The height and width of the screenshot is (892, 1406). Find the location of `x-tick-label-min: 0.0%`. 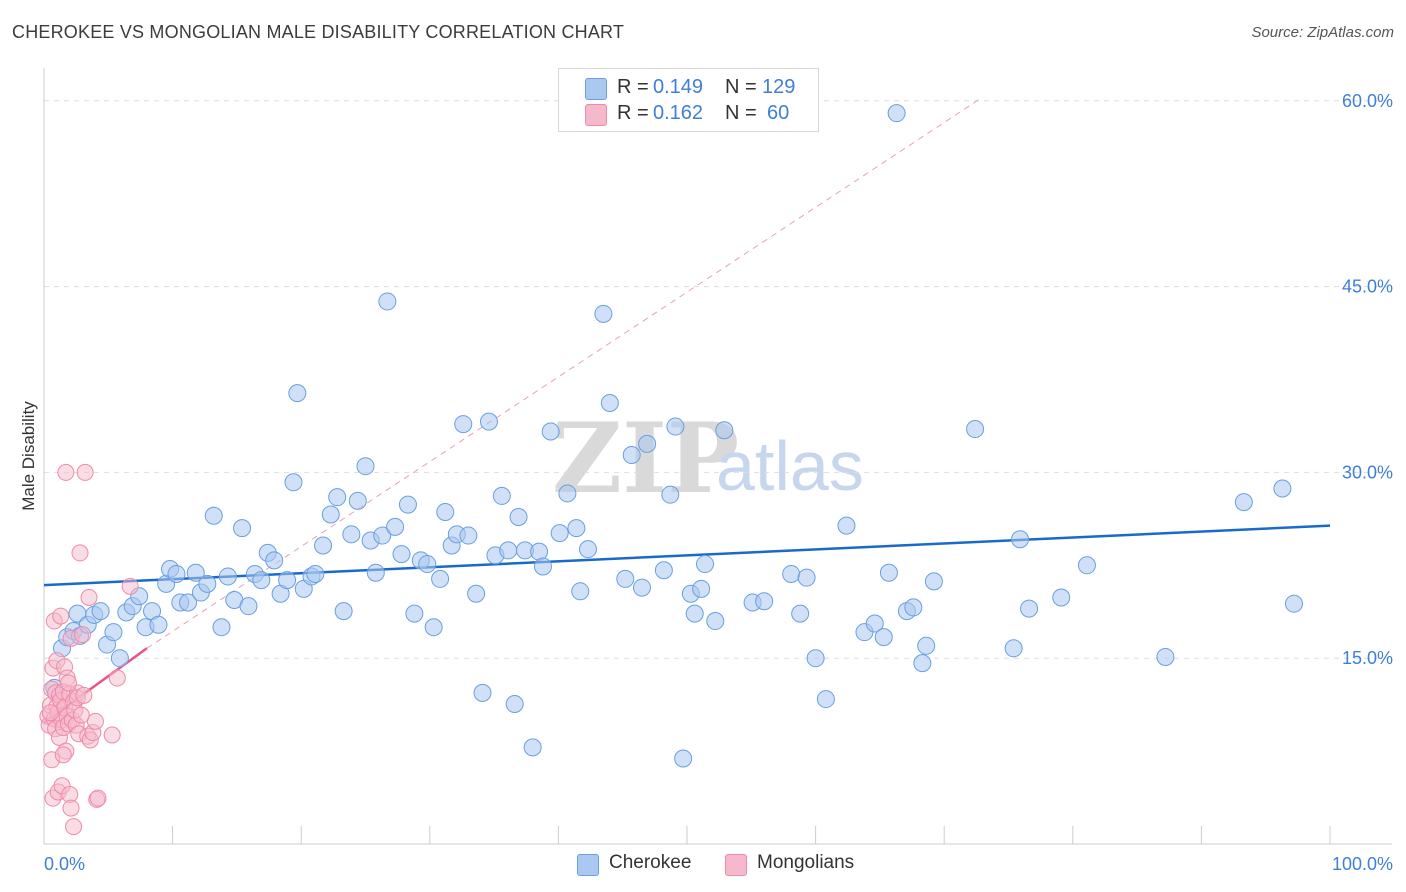

x-tick-label-min: 0.0% is located at coordinates (64, 864).